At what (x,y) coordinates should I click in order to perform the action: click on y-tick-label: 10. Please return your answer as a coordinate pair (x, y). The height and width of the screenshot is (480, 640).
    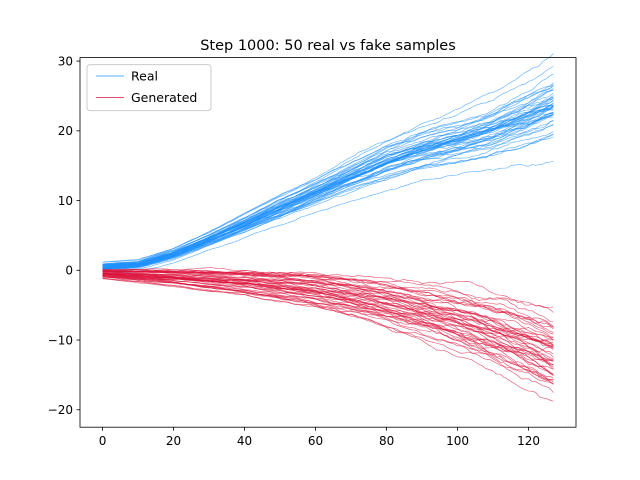
    Looking at the image, I should click on (65, 201).